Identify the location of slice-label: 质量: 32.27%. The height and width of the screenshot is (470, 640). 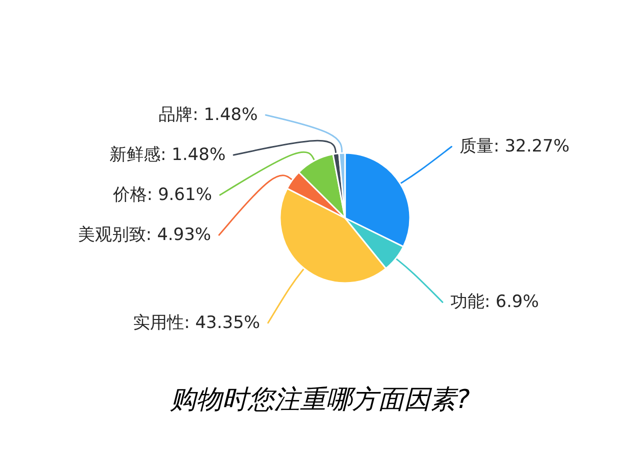
(515, 146).